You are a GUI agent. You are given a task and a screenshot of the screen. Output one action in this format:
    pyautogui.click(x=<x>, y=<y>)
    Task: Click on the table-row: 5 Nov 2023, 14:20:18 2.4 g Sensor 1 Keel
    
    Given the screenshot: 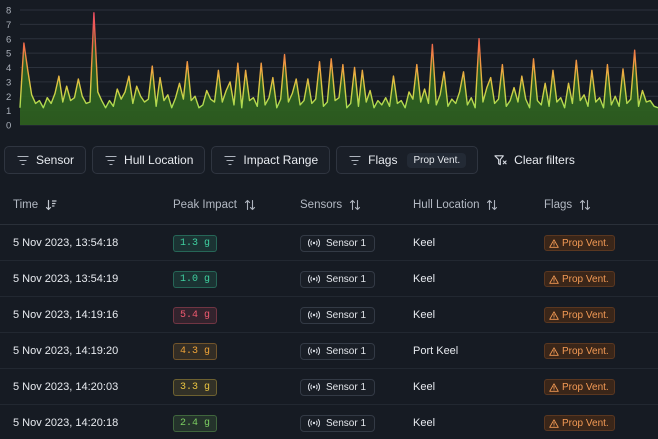 What is the action you would take?
    pyautogui.click(x=329, y=422)
    